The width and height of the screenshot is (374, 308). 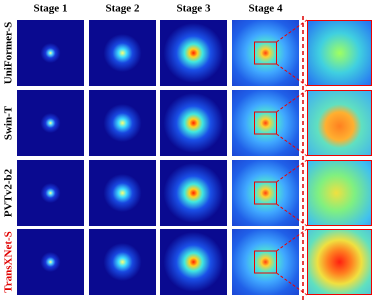 I want to click on row-label: UniFormer-S, so click(x=9, y=53).